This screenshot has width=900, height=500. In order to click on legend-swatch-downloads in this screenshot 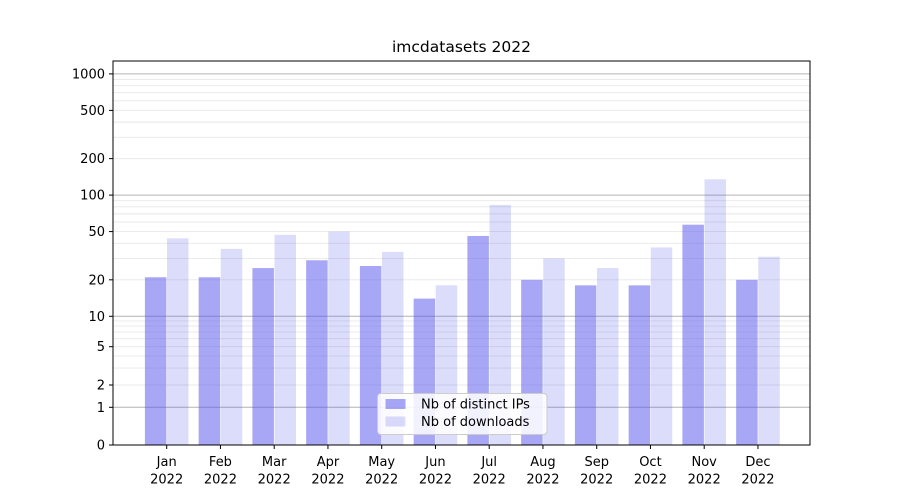, I will do `click(395, 421)`.